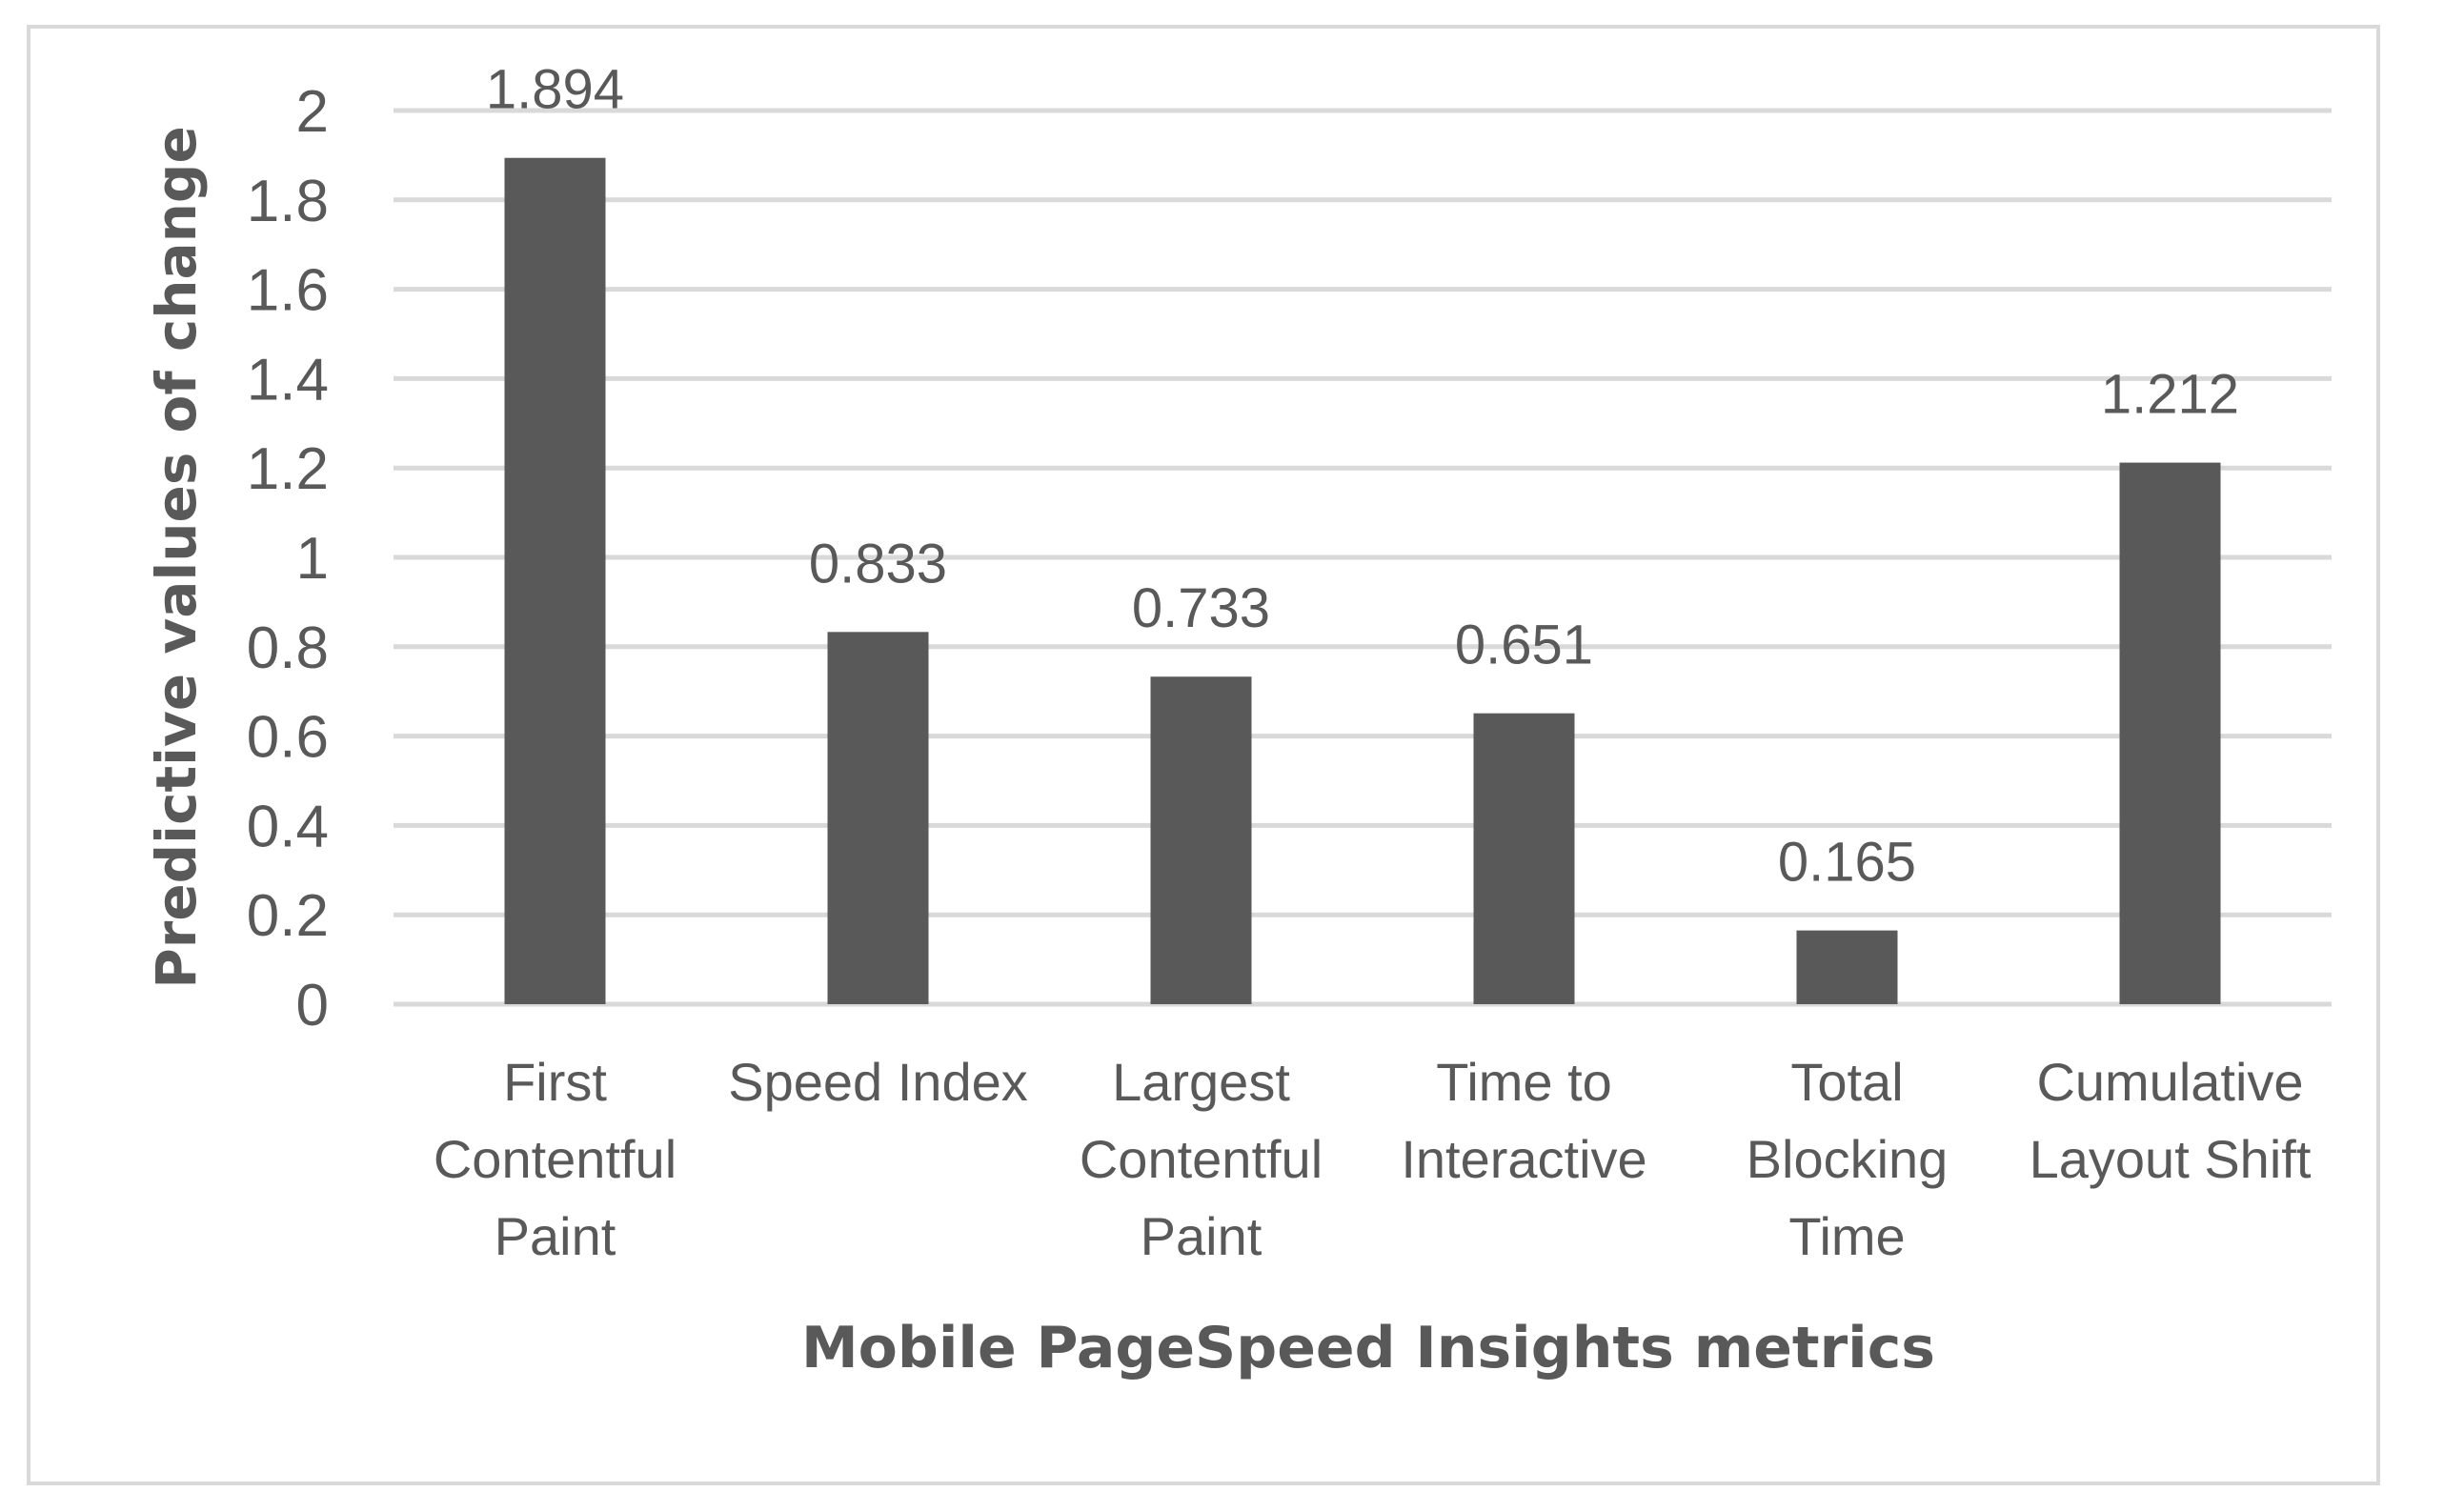 The image size is (2444, 1512). Describe the element at coordinates (2170, 395) in the screenshot. I see `data-label: 1.212` at that location.